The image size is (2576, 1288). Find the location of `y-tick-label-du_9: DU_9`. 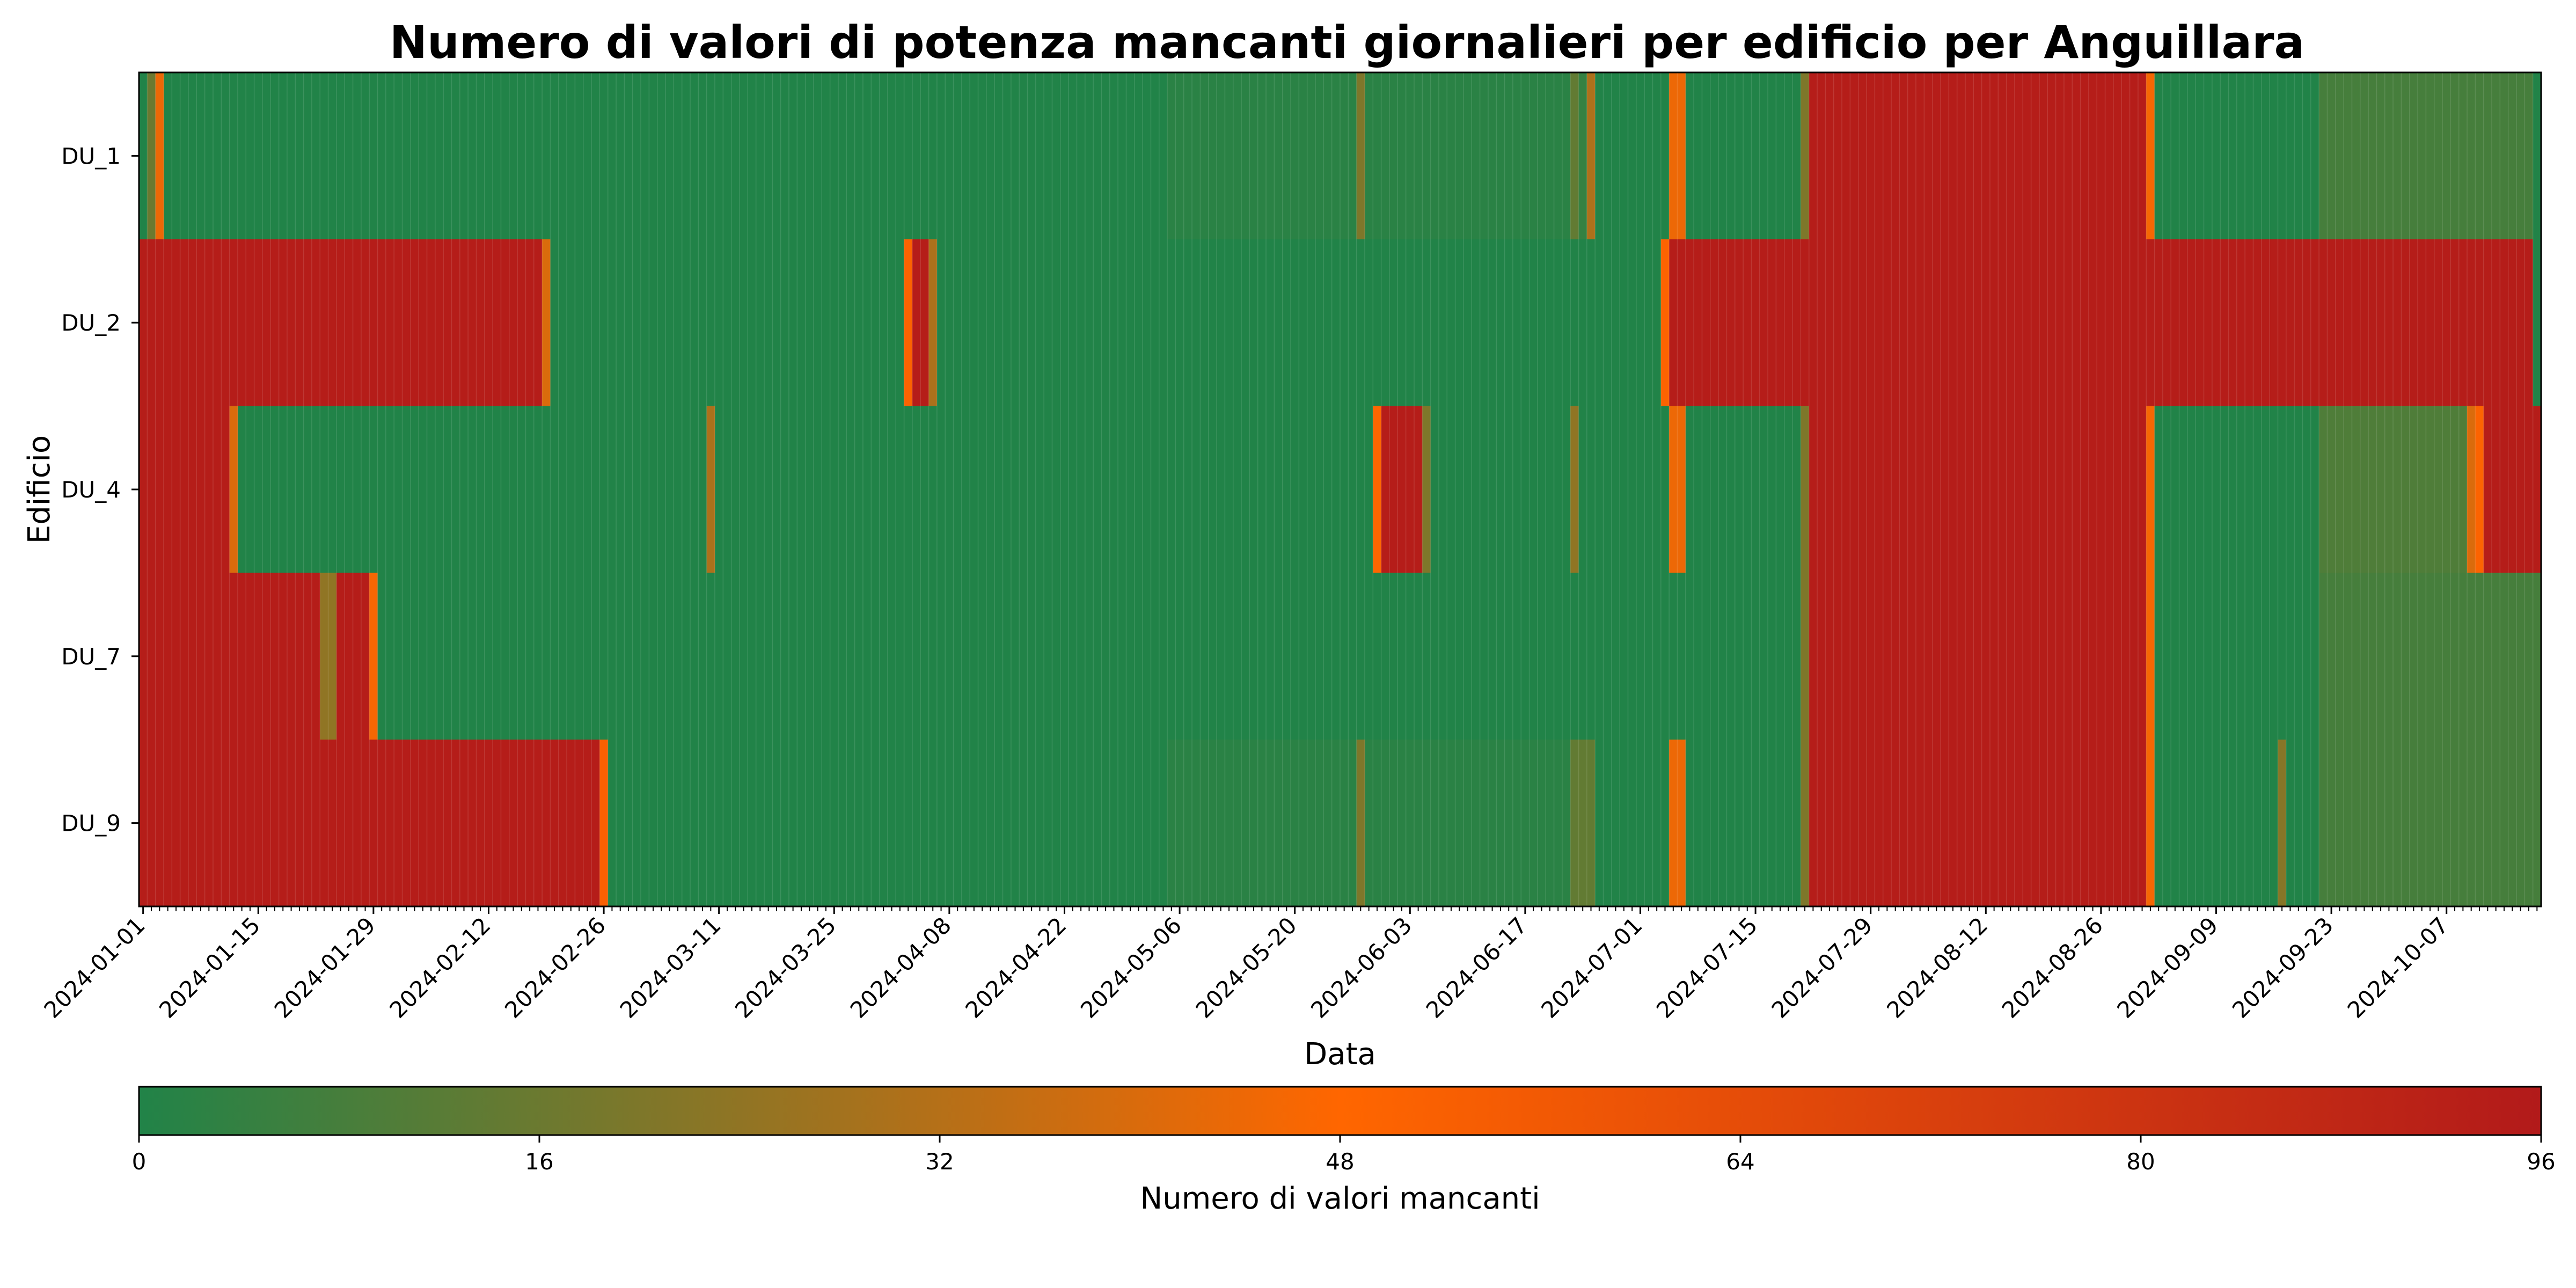

y-tick-label-du_9: DU_9 is located at coordinates (91, 823).